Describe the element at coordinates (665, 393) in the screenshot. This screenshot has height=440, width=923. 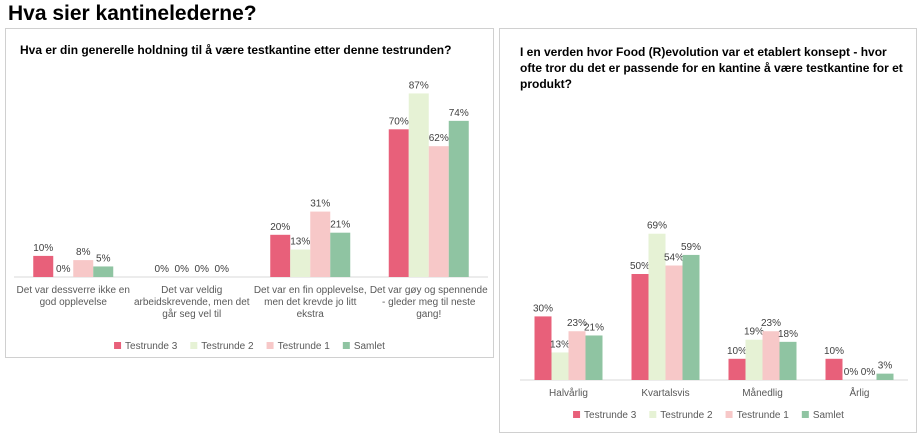
I see `category-label: Kvartalsvis` at that location.